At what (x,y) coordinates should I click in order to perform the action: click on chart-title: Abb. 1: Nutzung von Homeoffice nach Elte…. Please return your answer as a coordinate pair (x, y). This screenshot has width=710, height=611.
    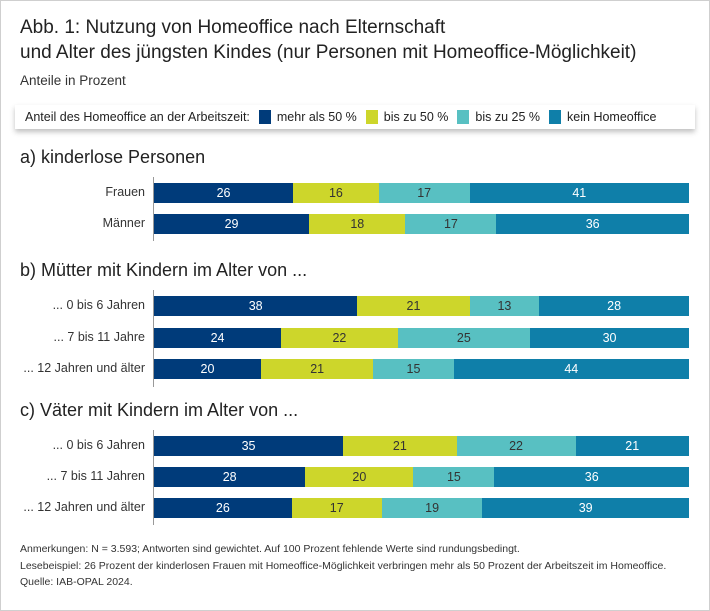
    Looking at the image, I should click on (360, 40).